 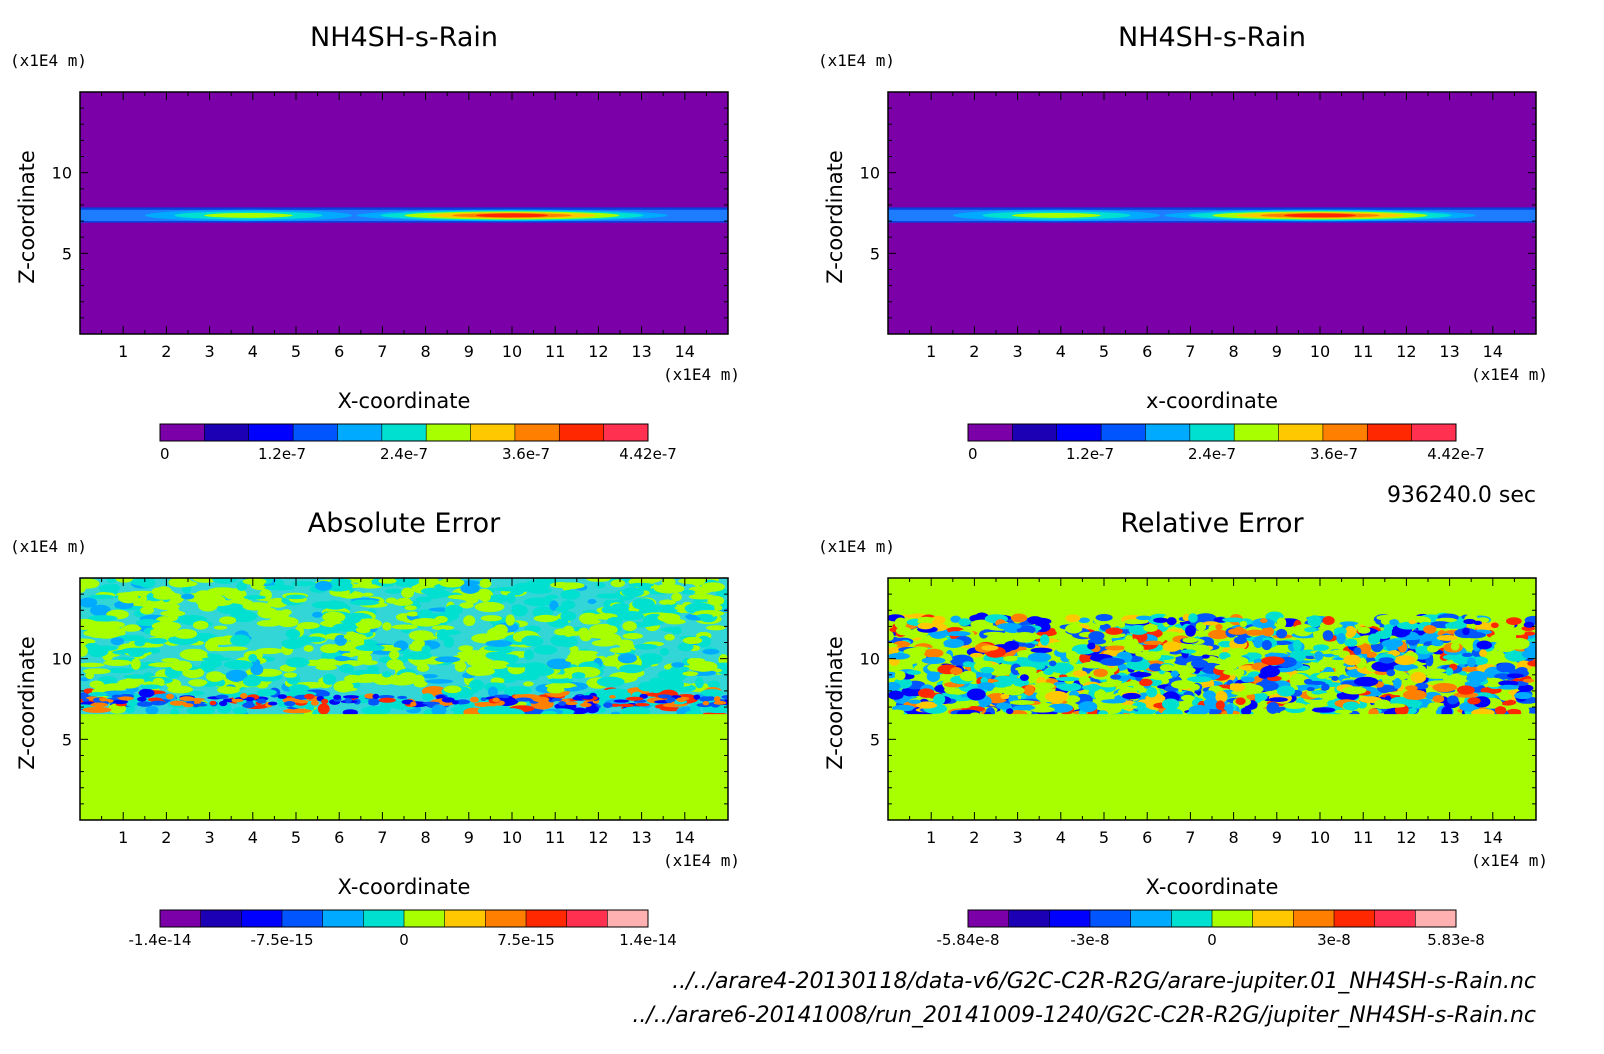 What do you see at coordinates (1334, 940) in the screenshot?
I see `colorbar-label: 3e-8` at bounding box center [1334, 940].